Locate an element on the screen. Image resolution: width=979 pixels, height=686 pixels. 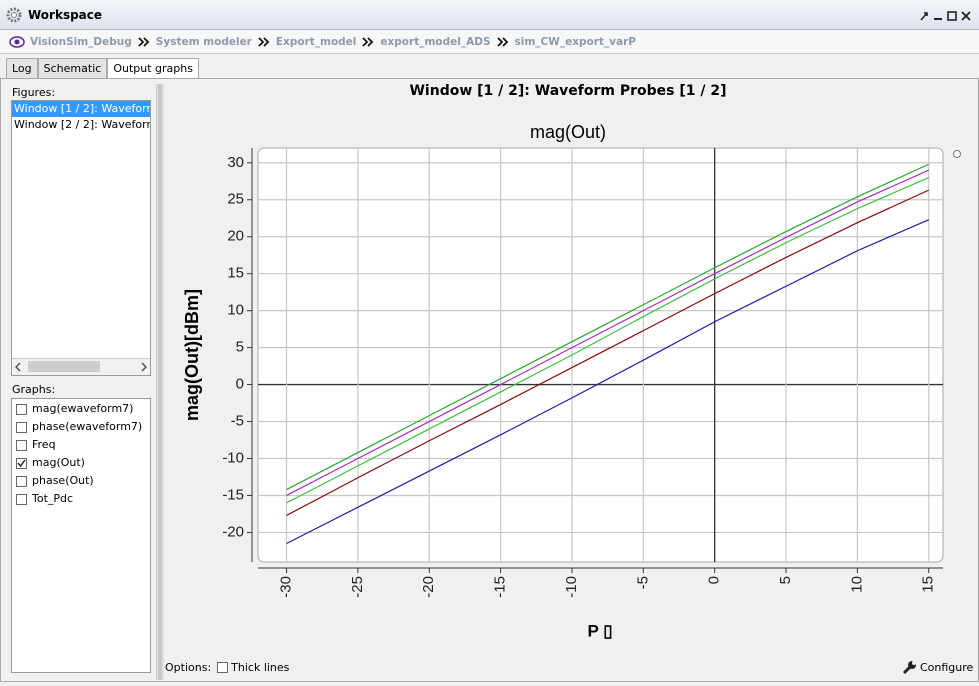
configure-label: Configure is located at coordinates (947, 667).